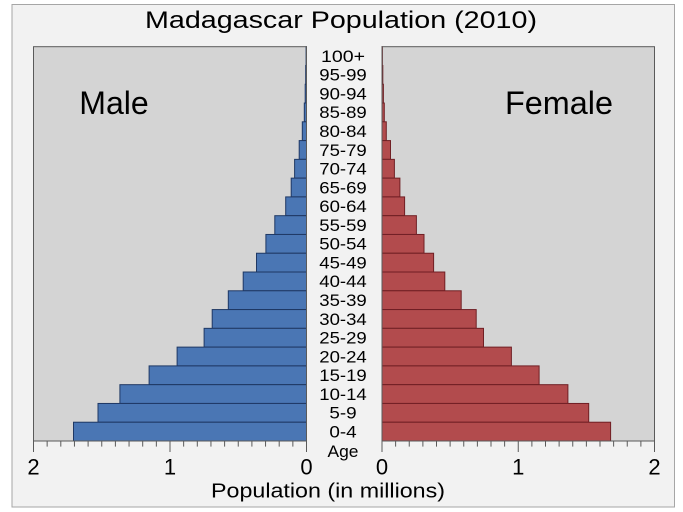 The image size is (683, 512). Describe the element at coordinates (343, 376) in the screenshot. I see `svg-text: 15-19` at that location.